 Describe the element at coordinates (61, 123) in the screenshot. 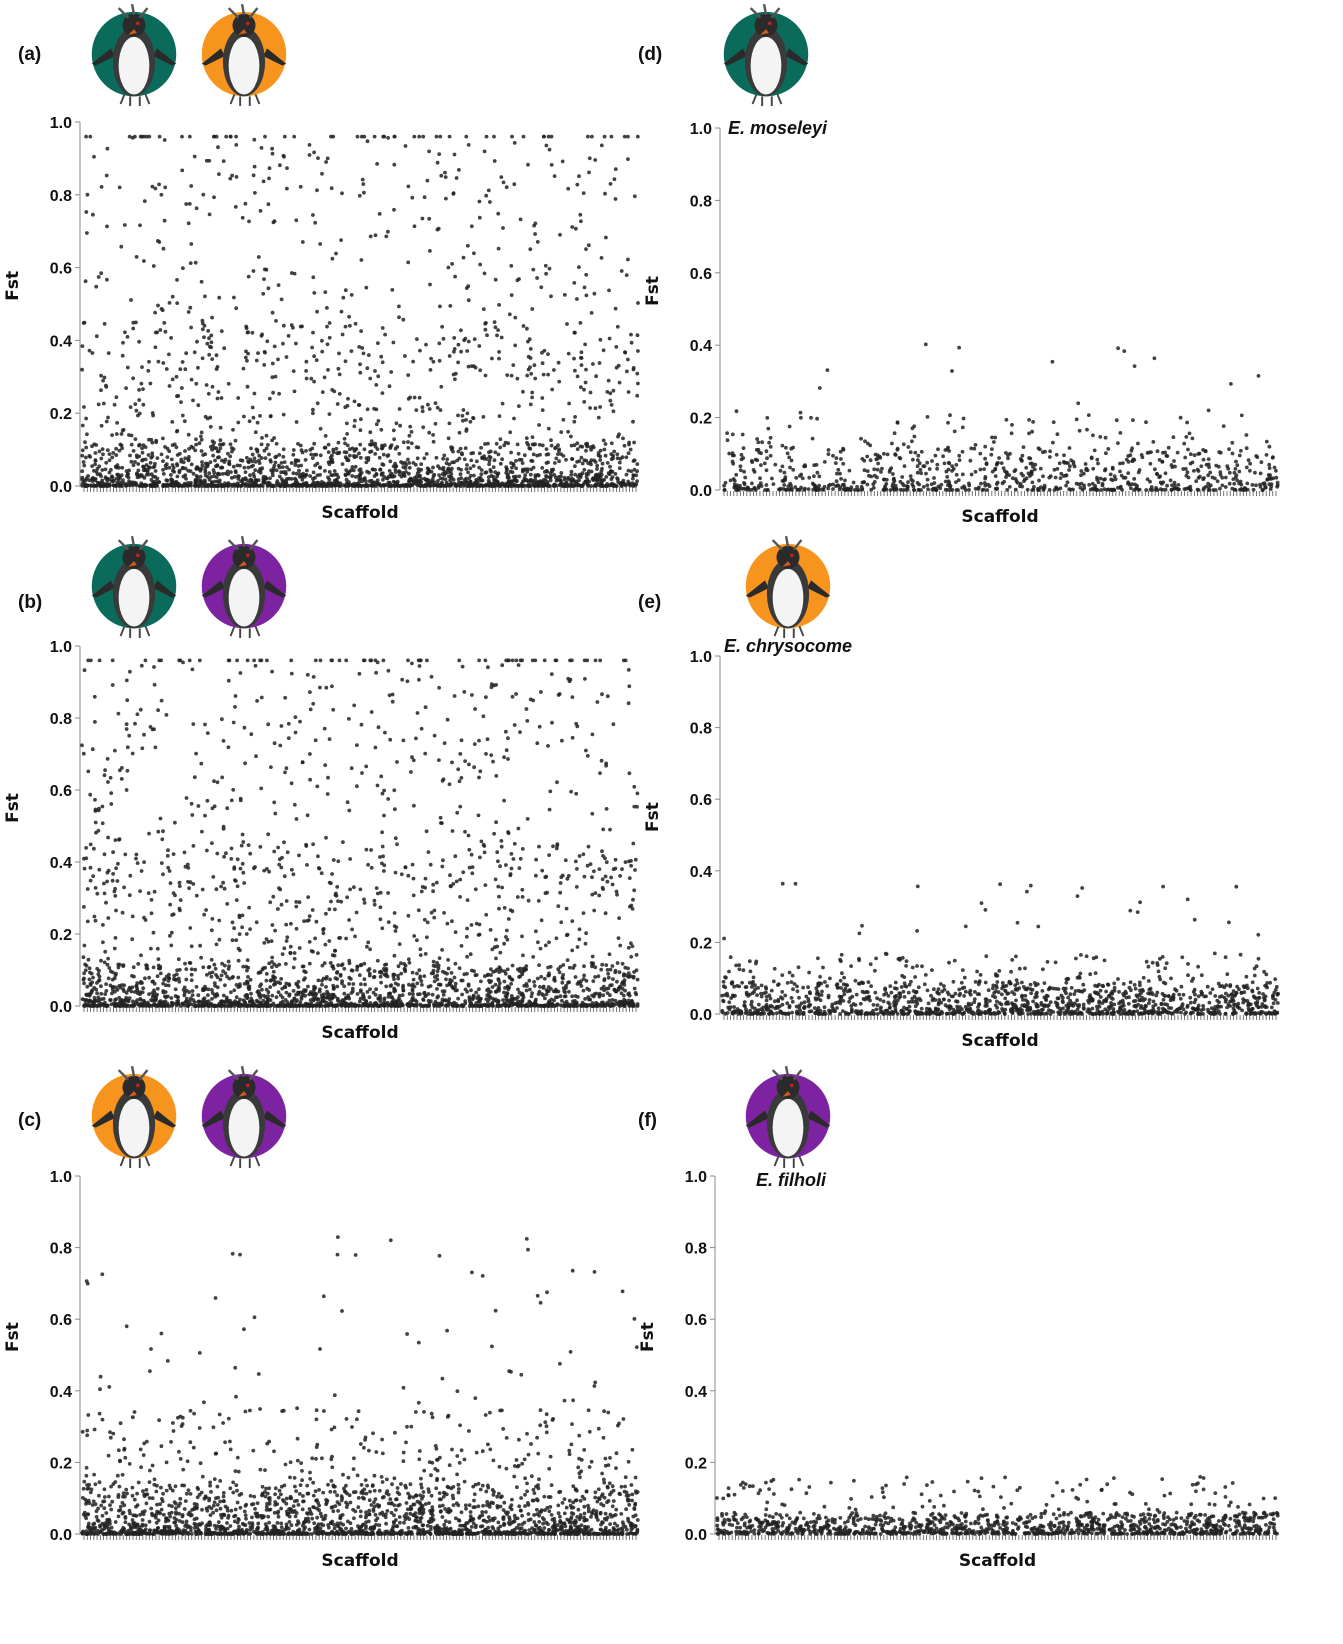

I see `y-tick-label: 1.0` at that location.